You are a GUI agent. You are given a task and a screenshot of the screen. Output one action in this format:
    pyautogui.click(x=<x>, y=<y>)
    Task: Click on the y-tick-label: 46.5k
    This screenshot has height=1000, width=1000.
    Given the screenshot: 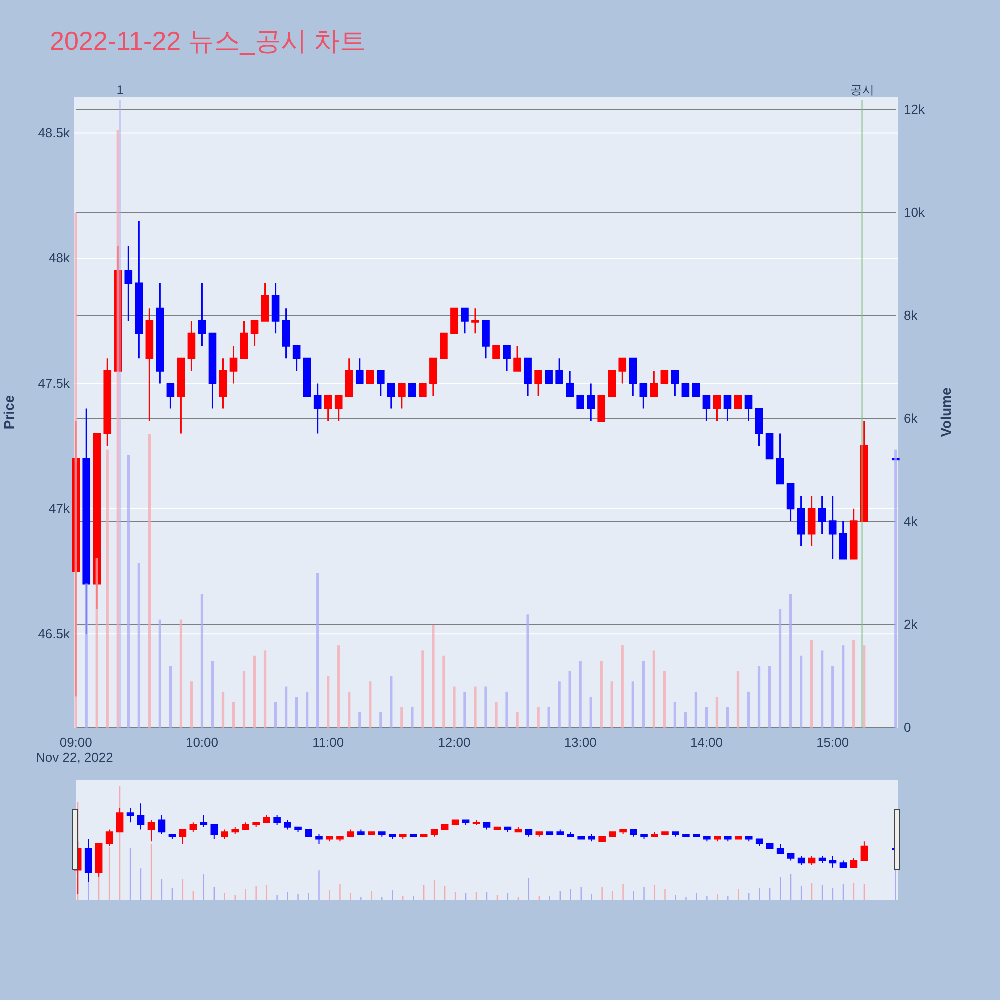 What is the action you would take?
    pyautogui.click(x=54, y=634)
    